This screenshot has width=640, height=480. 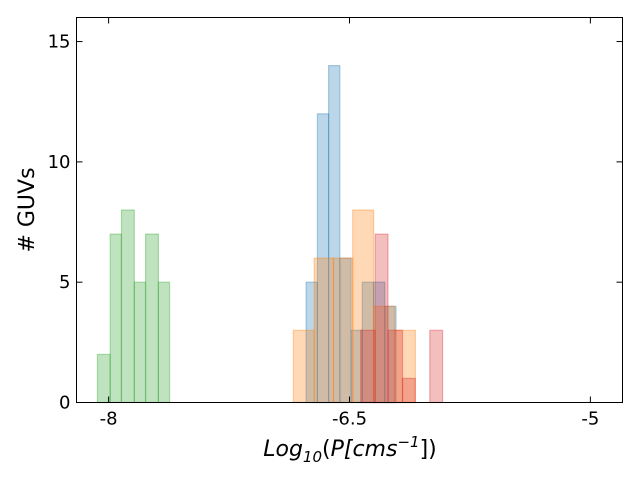 What do you see at coordinates (381, 318) in the screenshot?
I see `histogram-bar-s3-b1` at bounding box center [381, 318].